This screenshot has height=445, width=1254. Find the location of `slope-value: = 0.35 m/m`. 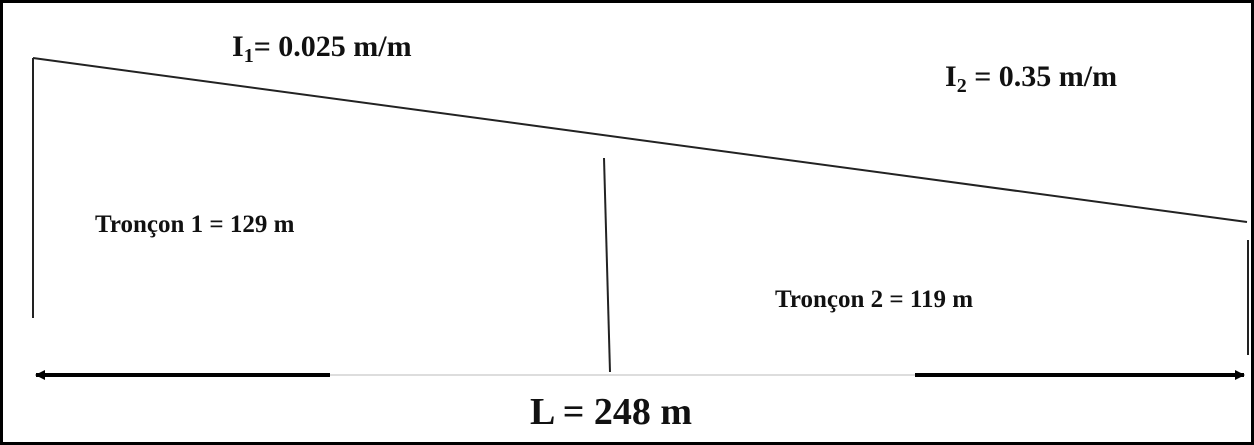

slope-value: = 0.35 m/m is located at coordinates (1042, 76).